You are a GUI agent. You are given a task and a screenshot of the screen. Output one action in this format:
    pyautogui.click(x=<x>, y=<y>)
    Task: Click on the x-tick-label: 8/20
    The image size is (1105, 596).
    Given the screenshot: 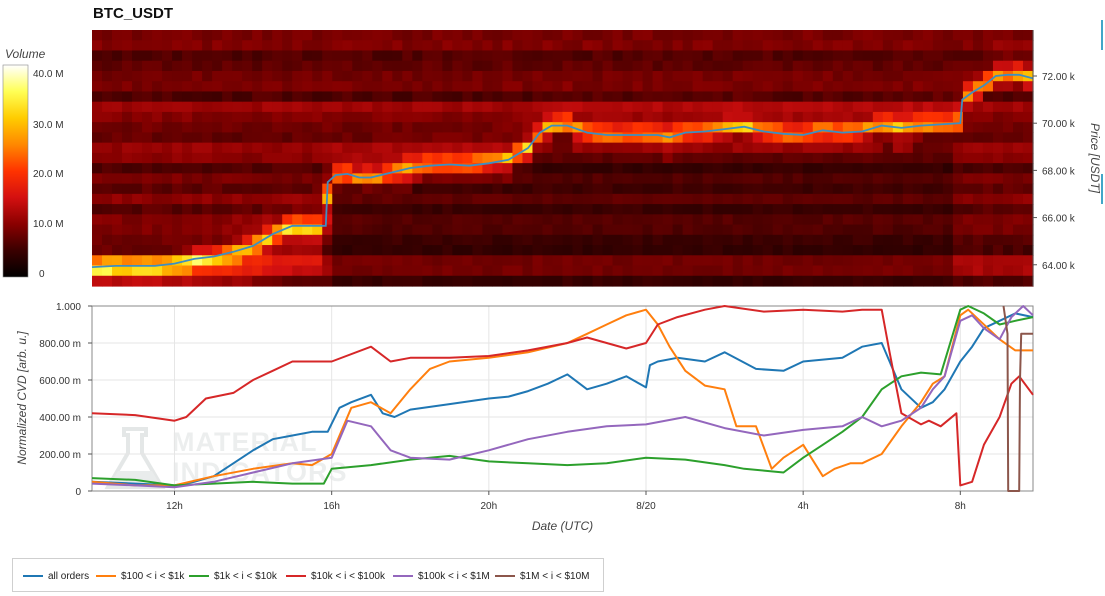 What is the action you would take?
    pyautogui.click(x=646, y=506)
    